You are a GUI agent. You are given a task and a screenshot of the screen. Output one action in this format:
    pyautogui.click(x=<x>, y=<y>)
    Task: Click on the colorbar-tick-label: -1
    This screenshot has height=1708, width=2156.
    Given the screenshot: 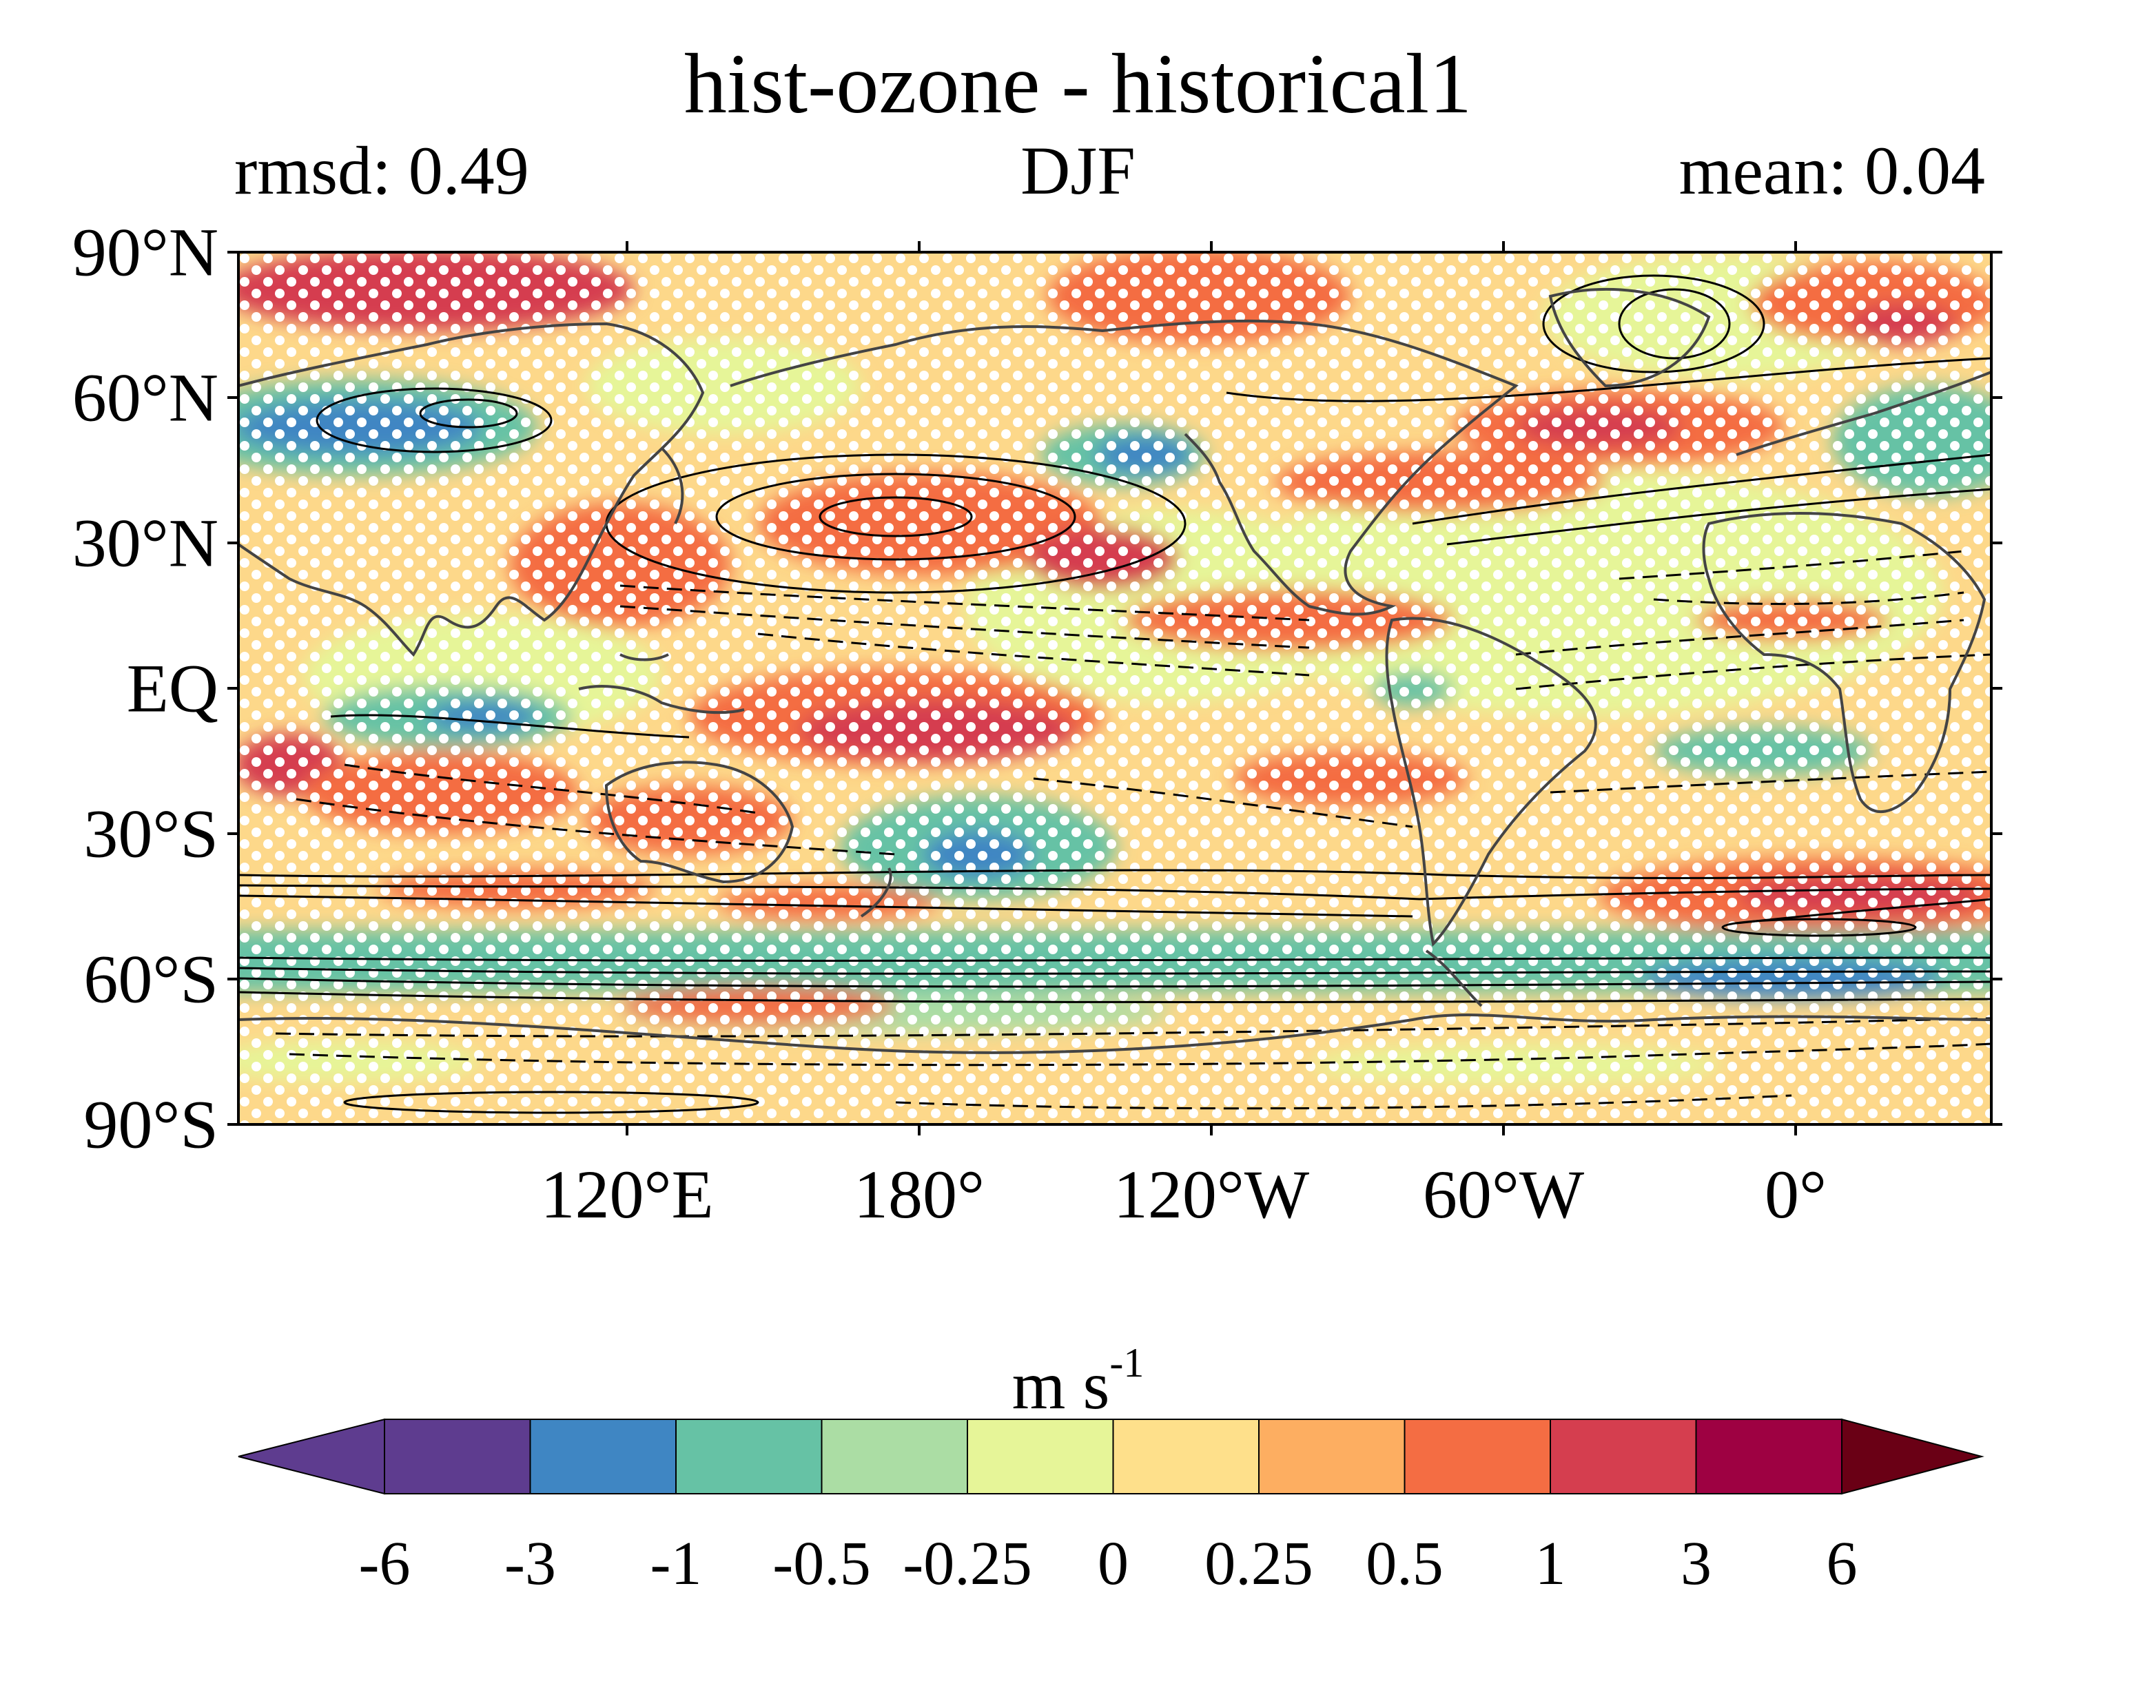 What is the action you would take?
    pyautogui.click(x=676, y=1564)
    